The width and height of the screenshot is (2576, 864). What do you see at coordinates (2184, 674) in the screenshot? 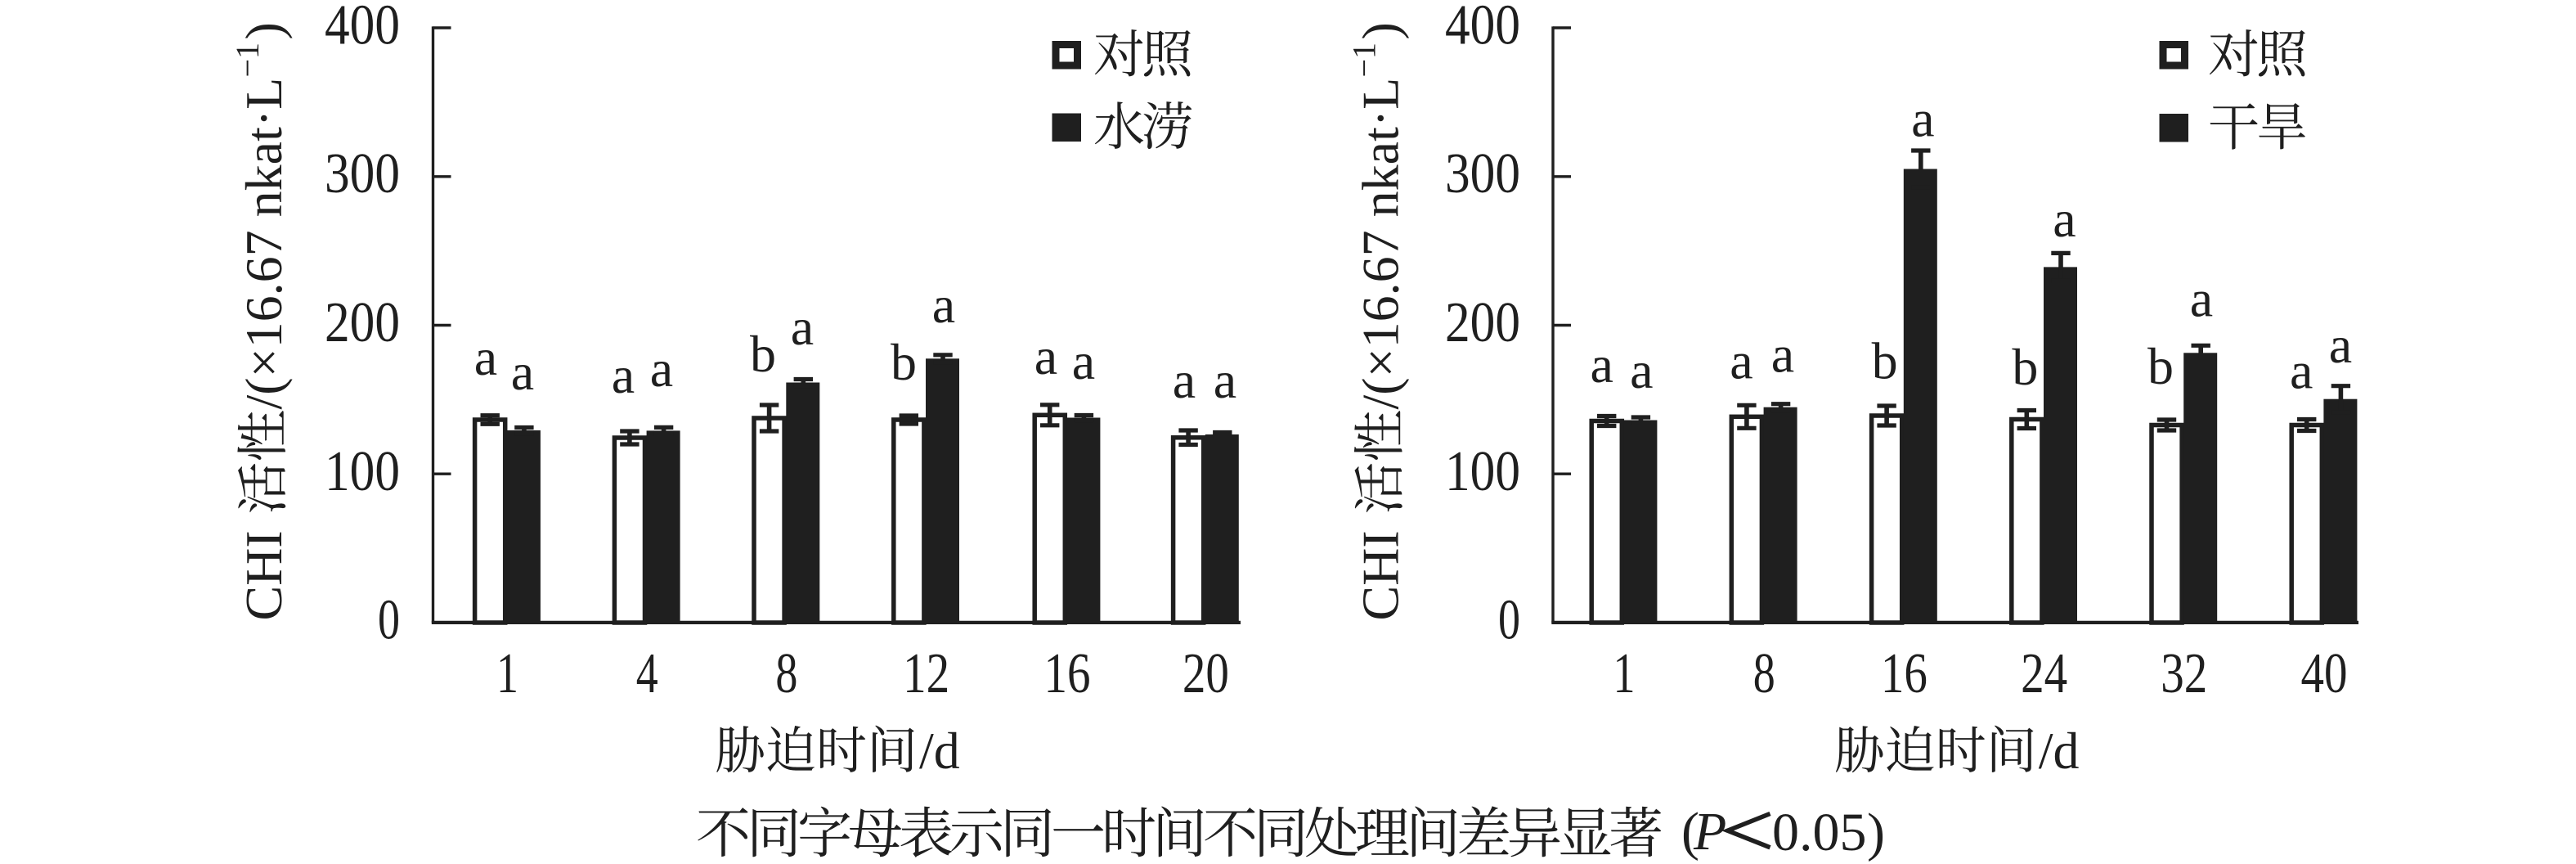
I see `svg-text: 32` at bounding box center [2184, 674].